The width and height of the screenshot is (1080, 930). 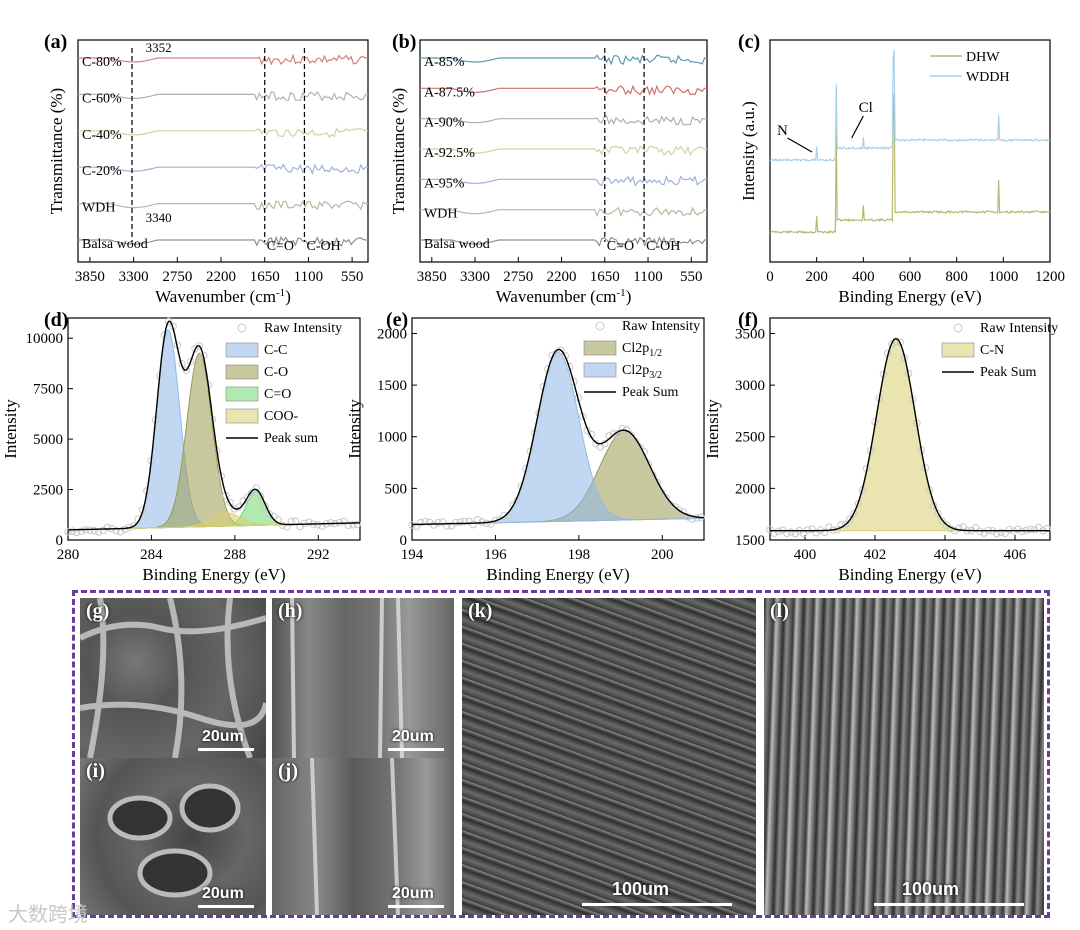 I want to click on x-axis-label-b: Wavenumber (cm-1), so click(x=564, y=296).